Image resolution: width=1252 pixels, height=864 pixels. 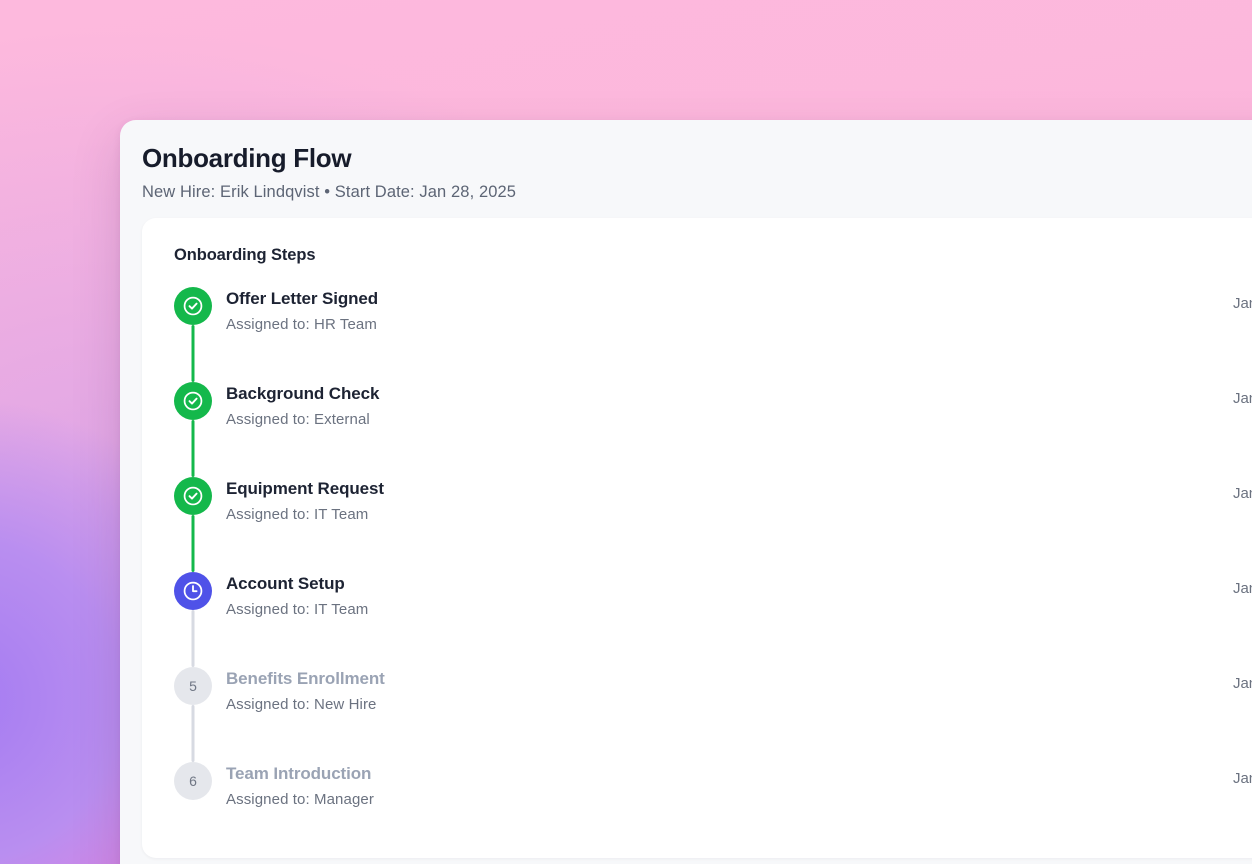 I want to click on step-assignee: Assigned to: New Hire, so click(x=301, y=704).